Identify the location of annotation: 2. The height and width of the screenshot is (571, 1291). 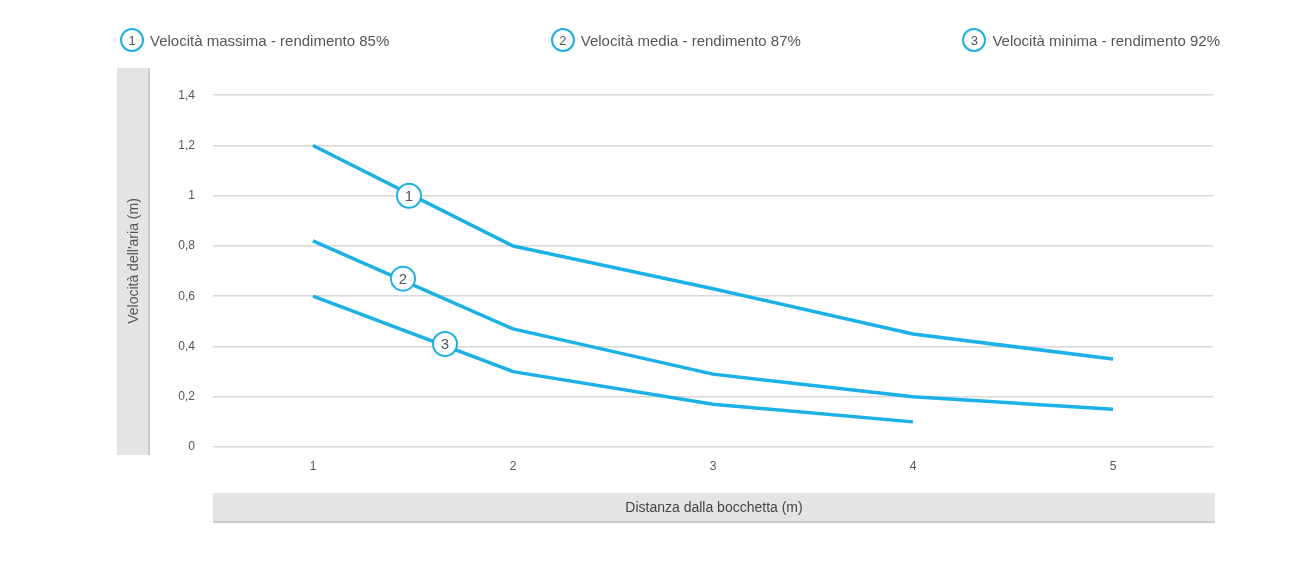
(403, 278).